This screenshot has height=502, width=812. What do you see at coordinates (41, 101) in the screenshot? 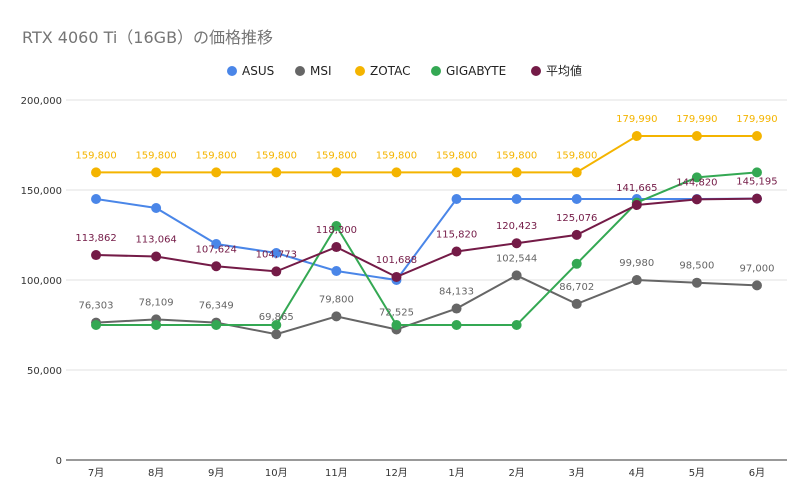
I see `y-tick-label: 200,000` at bounding box center [41, 101].